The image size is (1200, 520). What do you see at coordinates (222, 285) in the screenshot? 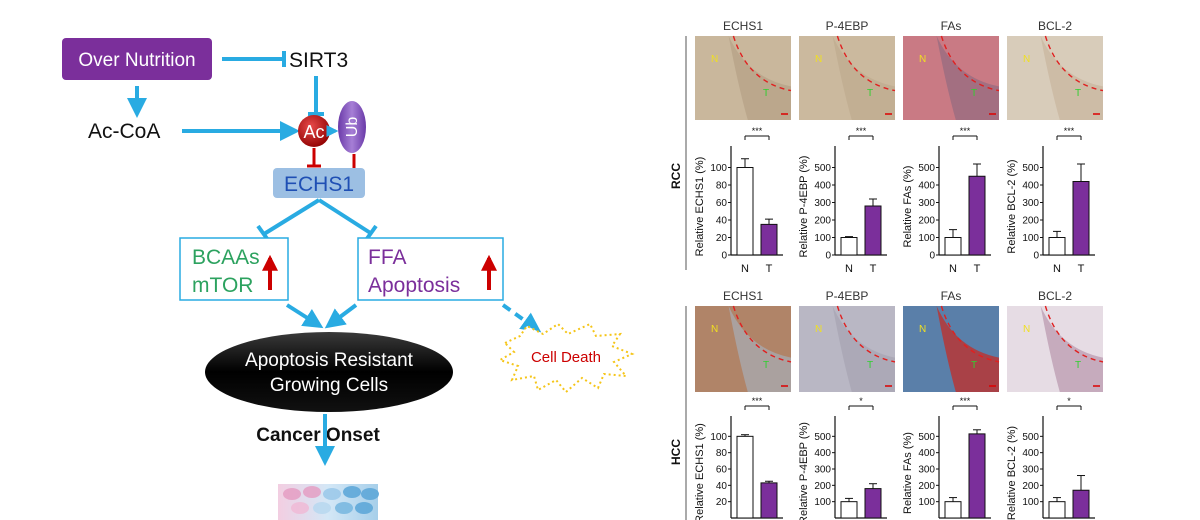
I see `mtor-label: mTOR` at bounding box center [222, 285].